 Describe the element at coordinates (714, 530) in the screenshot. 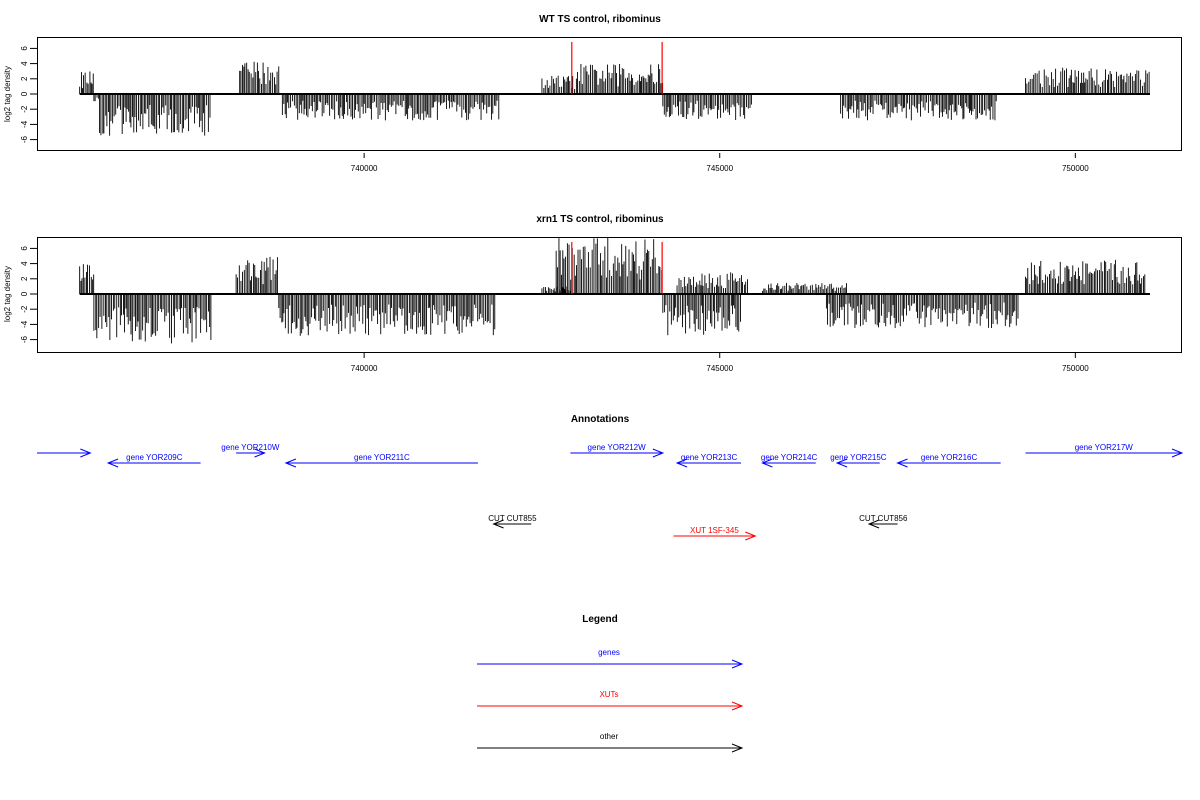

I see `feature-label: XUT 1SF-345` at that location.